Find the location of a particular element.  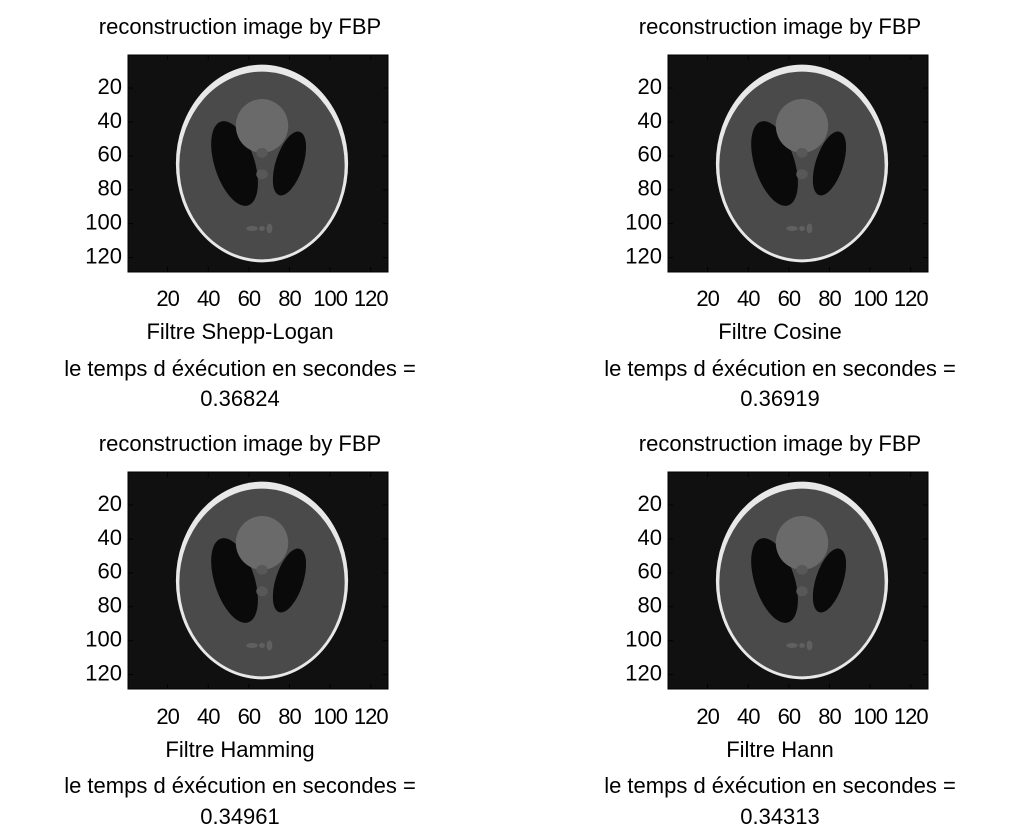

execution-time: 0.34313 is located at coordinates (780, 816).